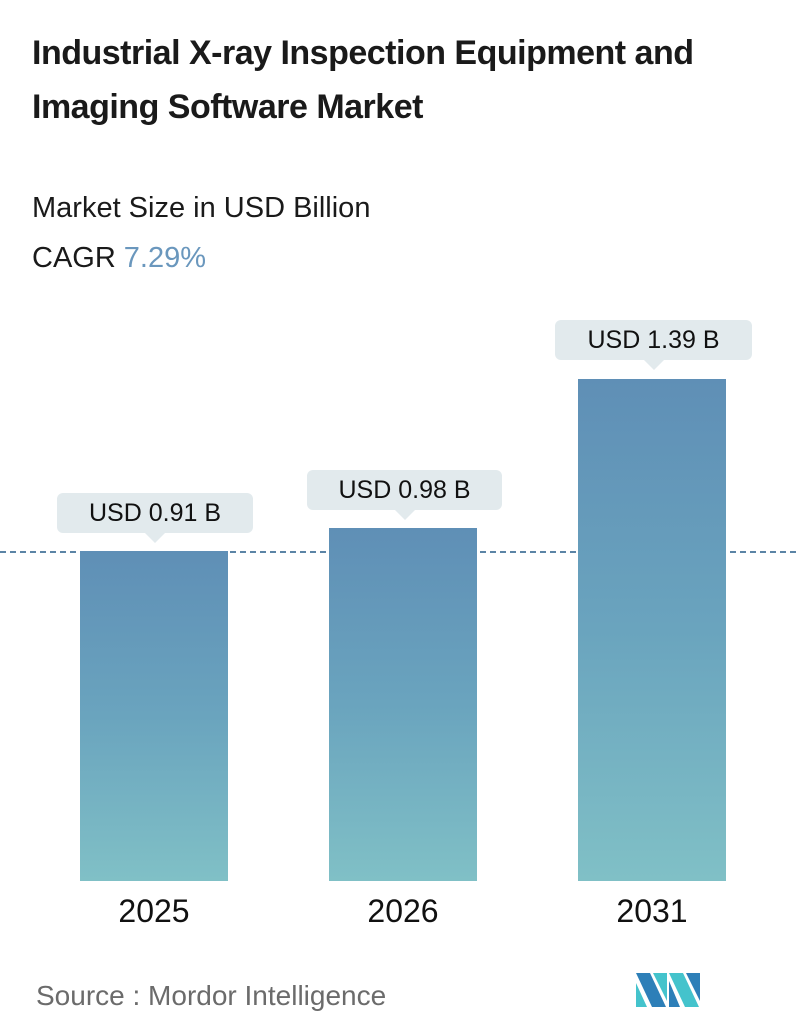 The width and height of the screenshot is (796, 1034). Describe the element at coordinates (403, 704) in the screenshot. I see `bar-2026` at that location.